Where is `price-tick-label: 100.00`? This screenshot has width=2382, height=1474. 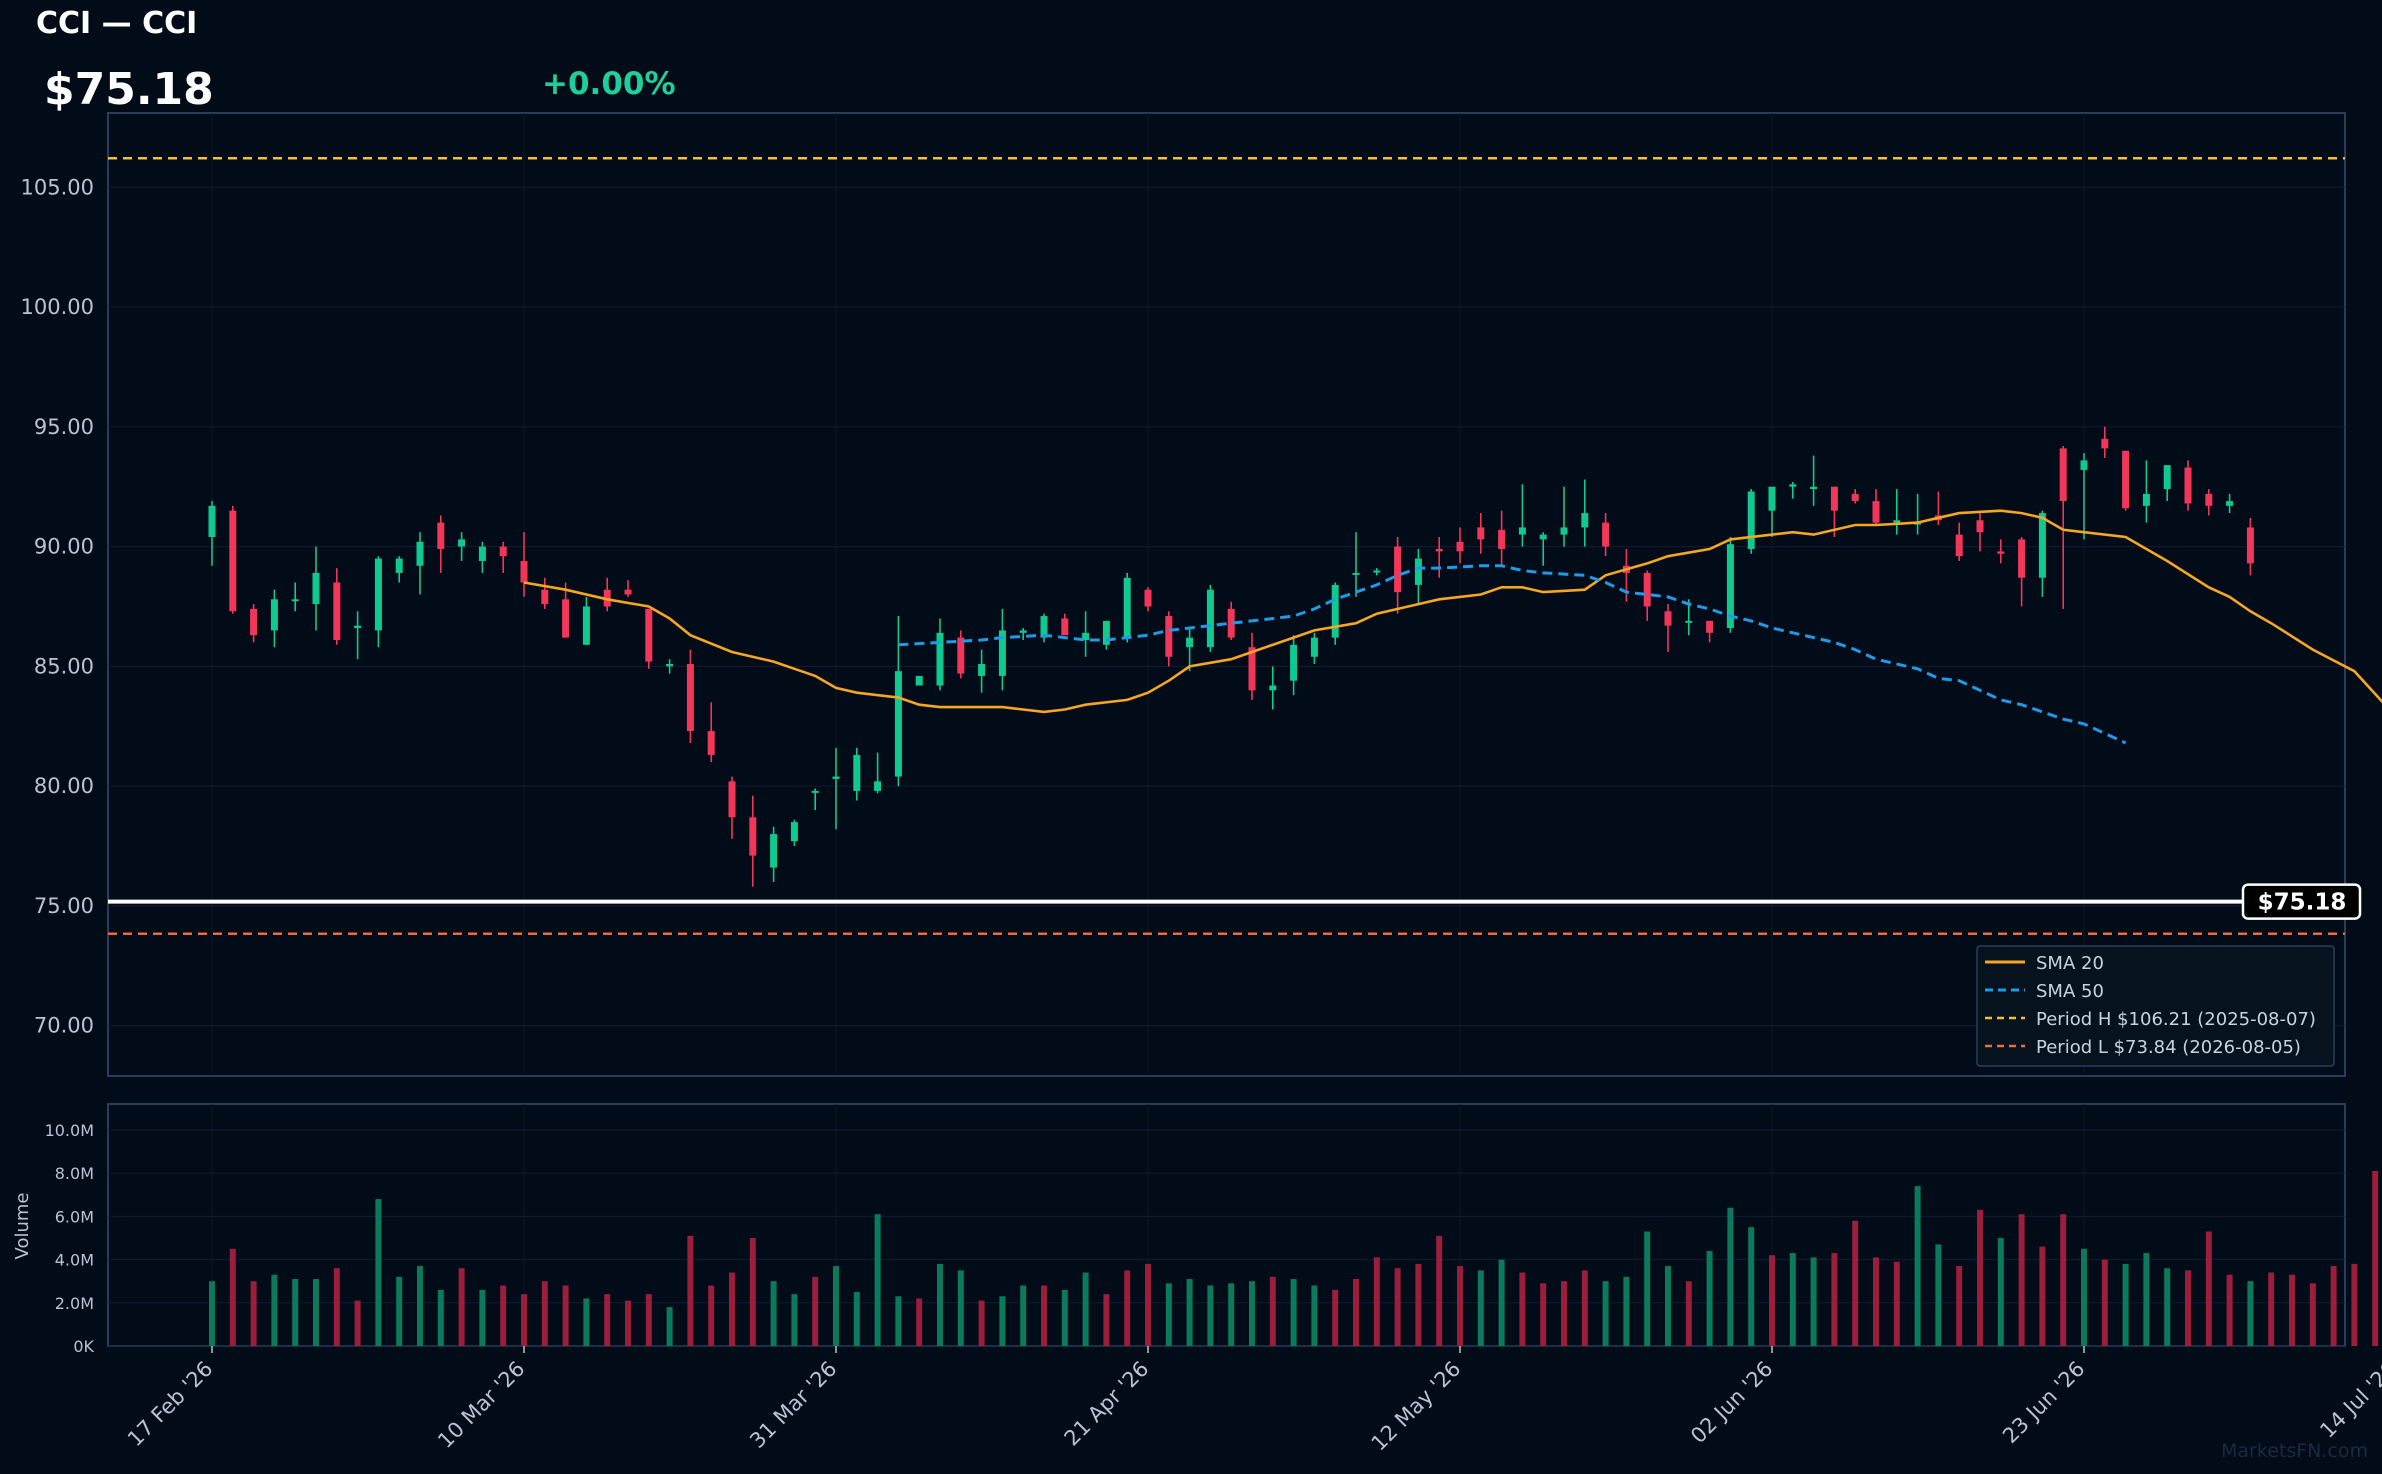
price-tick-label: 100.00 is located at coordinates (57, 307).